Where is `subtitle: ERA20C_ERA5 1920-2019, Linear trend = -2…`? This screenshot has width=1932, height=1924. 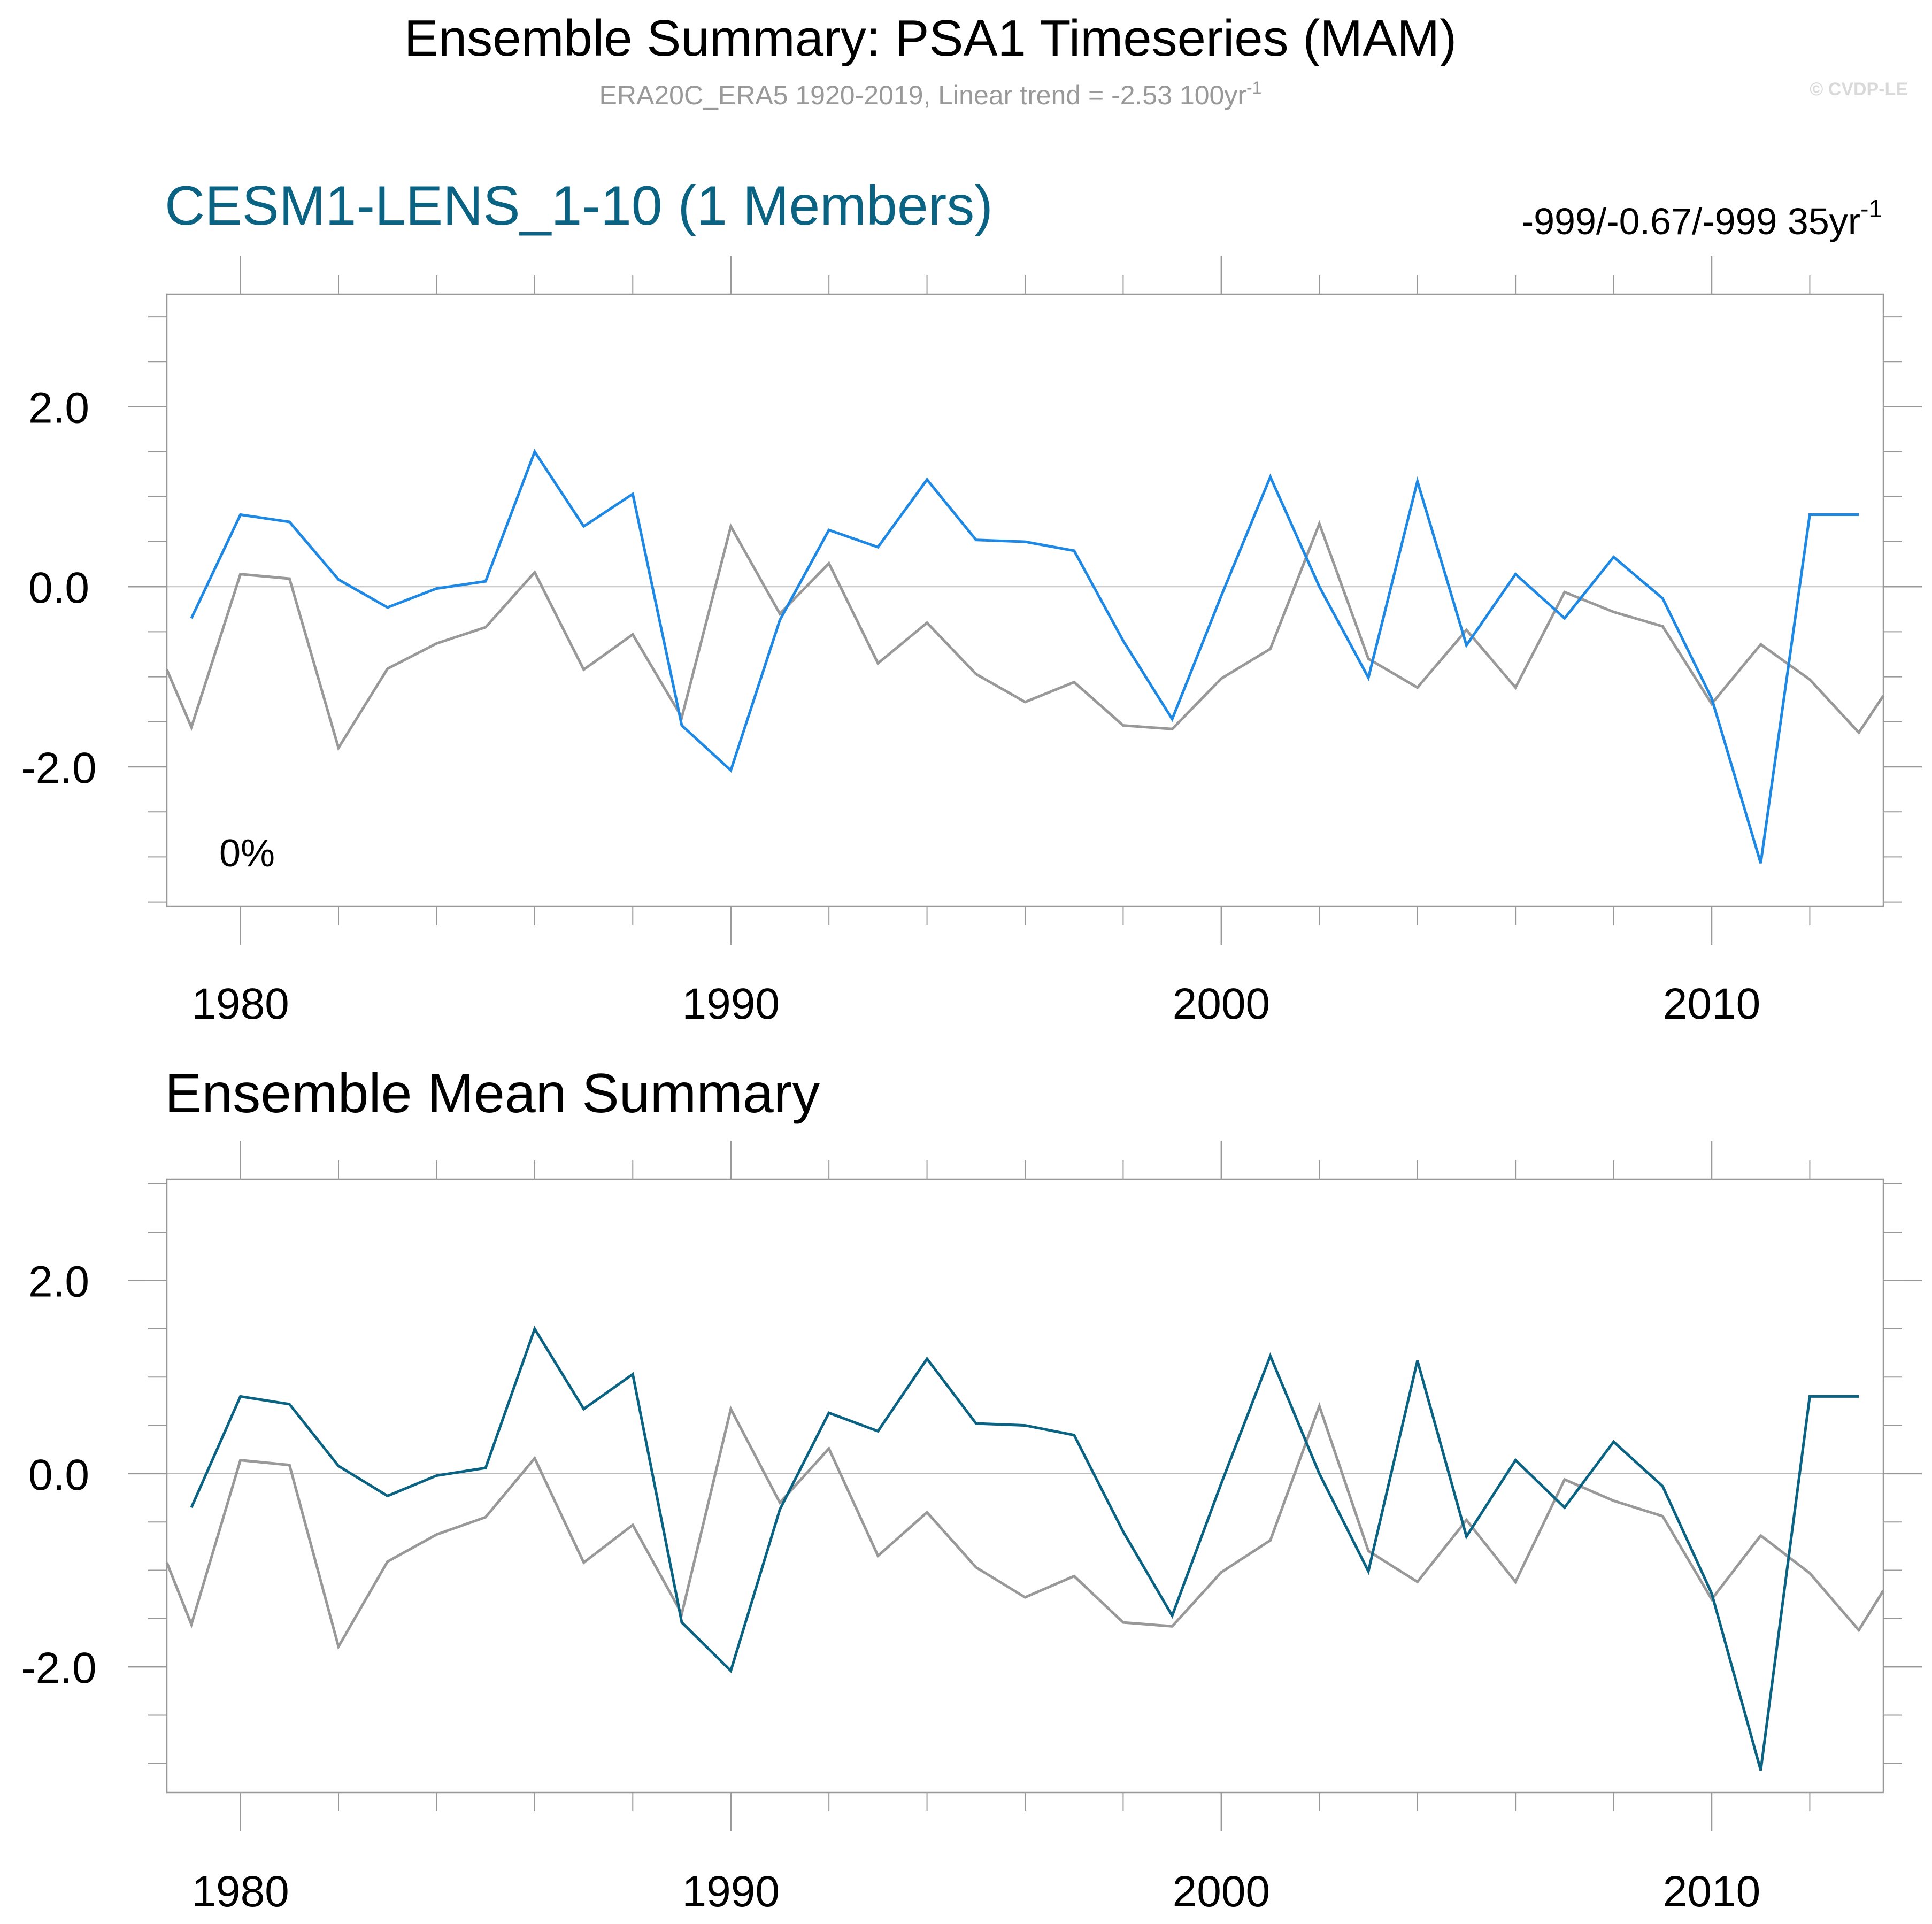
subtitle: ERA20C_ERA5 1920-2019, Linear trend = -2… is located at coordinates (931, 94).